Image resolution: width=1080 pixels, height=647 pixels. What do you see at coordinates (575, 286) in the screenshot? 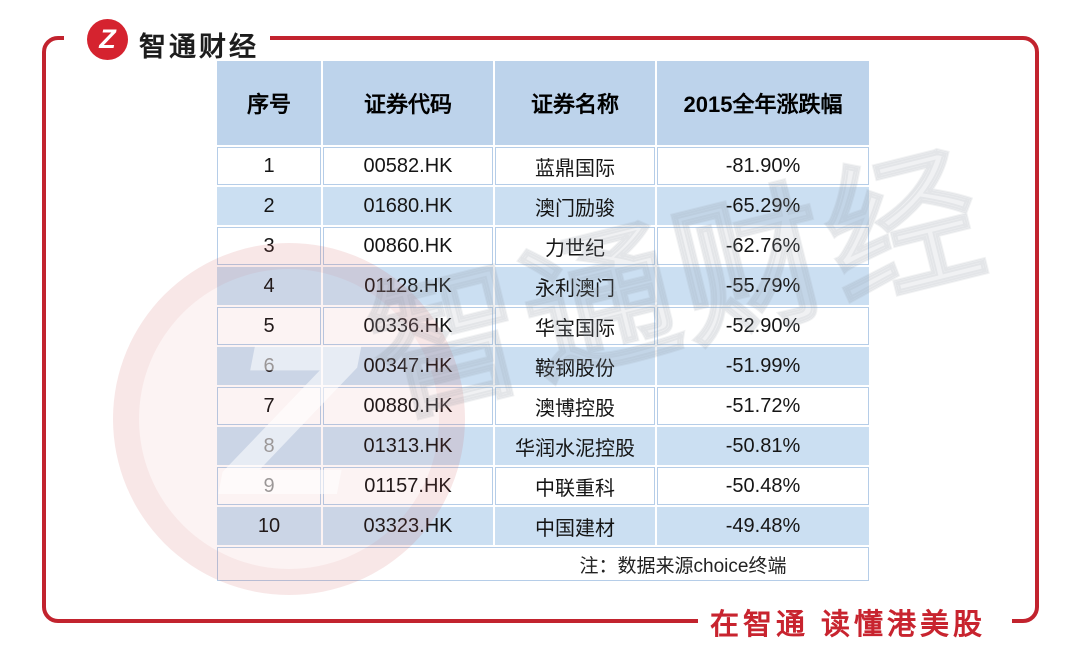
I see `cell-name: 永利澳门` at bounding box center [575, 286].